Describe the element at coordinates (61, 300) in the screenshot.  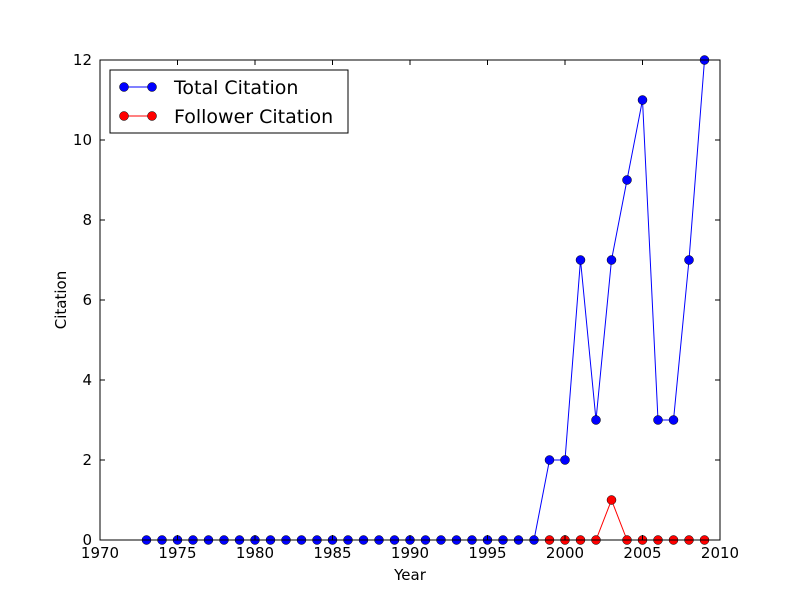
I see `y-axis-label: Citation` at that location.